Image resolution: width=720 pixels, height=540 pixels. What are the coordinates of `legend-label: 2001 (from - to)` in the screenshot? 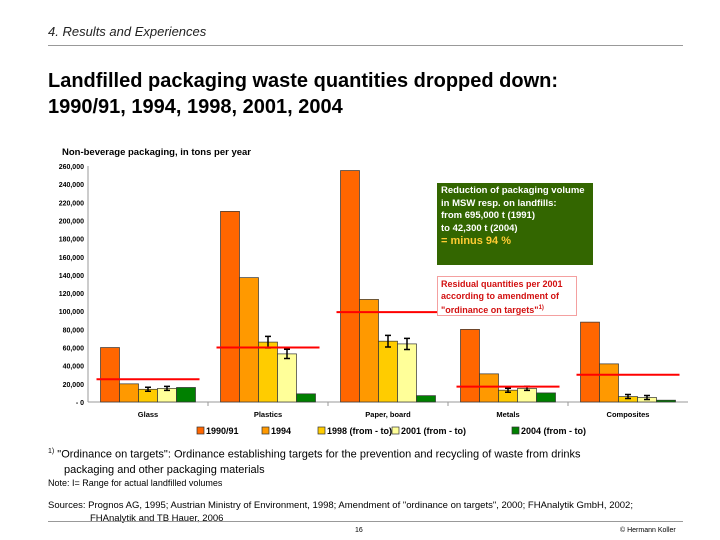 It's located at (433, 431).